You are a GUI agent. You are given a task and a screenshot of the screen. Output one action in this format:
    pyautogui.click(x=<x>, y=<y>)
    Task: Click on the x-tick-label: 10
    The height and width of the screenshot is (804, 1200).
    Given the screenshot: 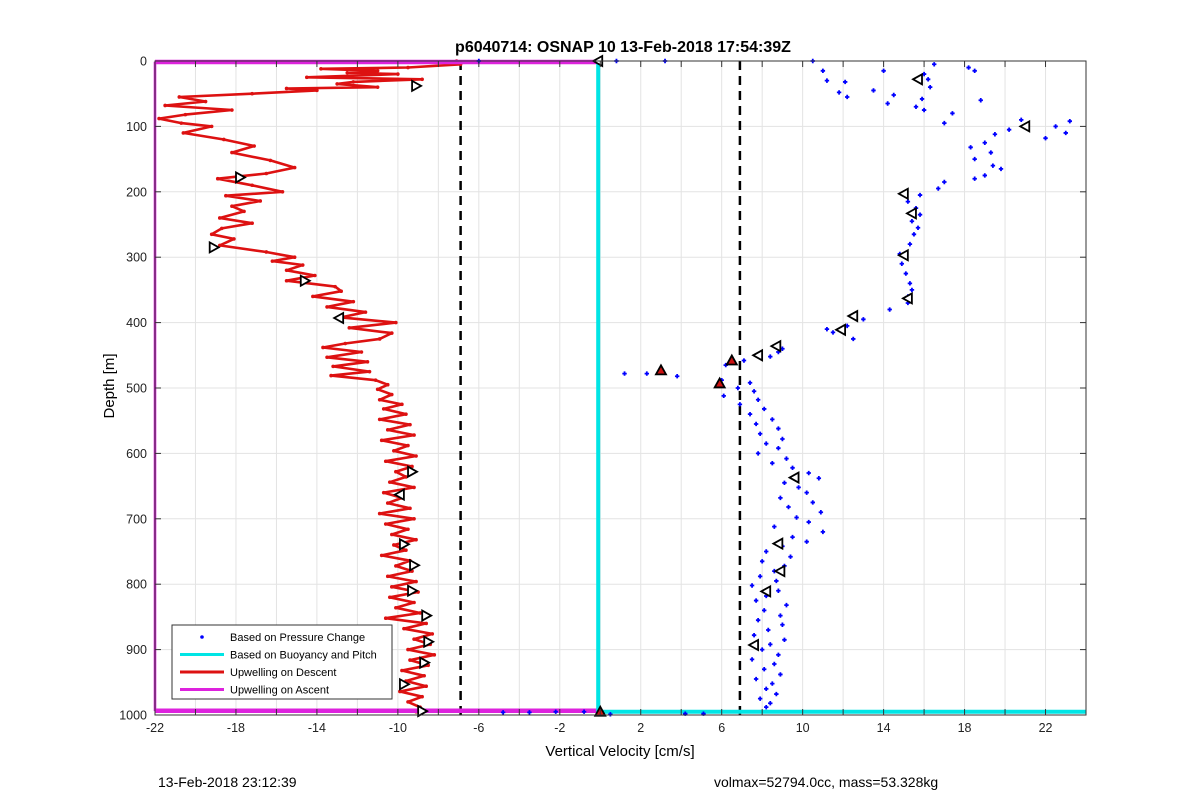 What is the action you would take?
    pyautogui.click(x=803, y=728)
    